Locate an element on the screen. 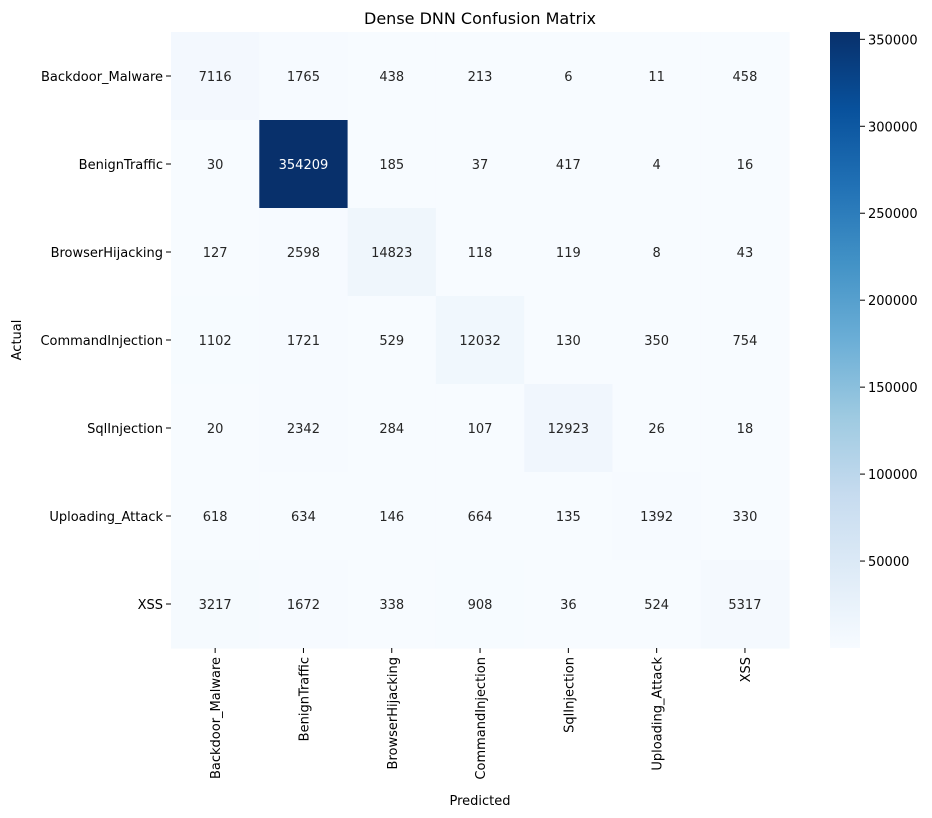 The image size is (932, 818). cell-value-label: 458 is located at coordinates (745, 77).